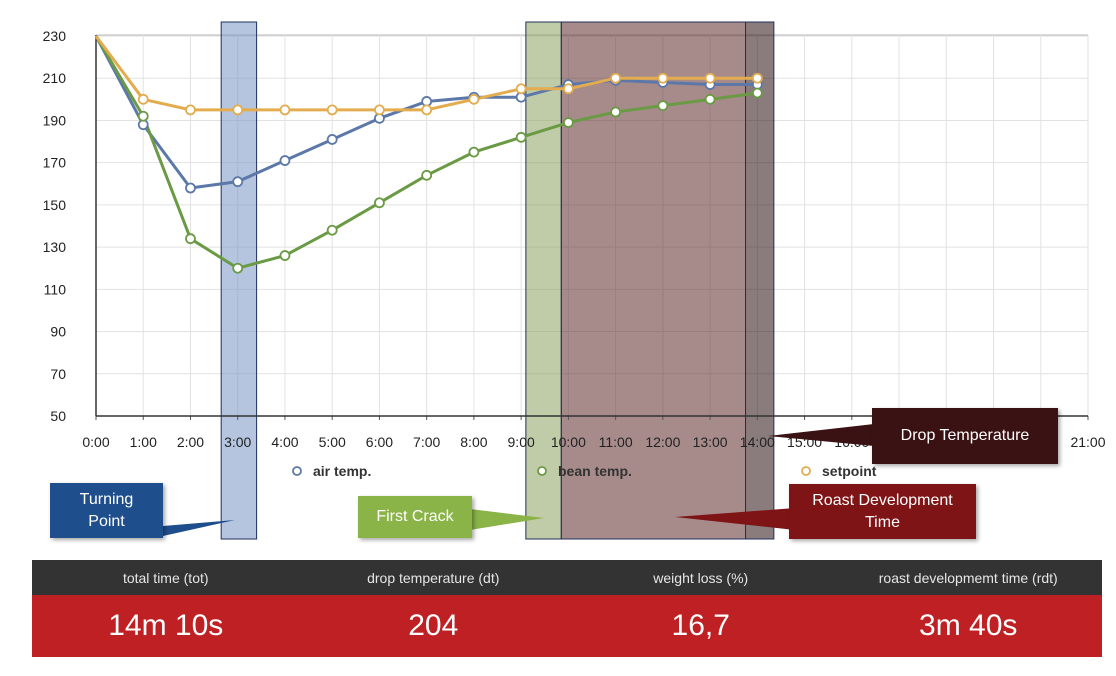  I want to click on legend-label: bean temp., so click(595, 471).